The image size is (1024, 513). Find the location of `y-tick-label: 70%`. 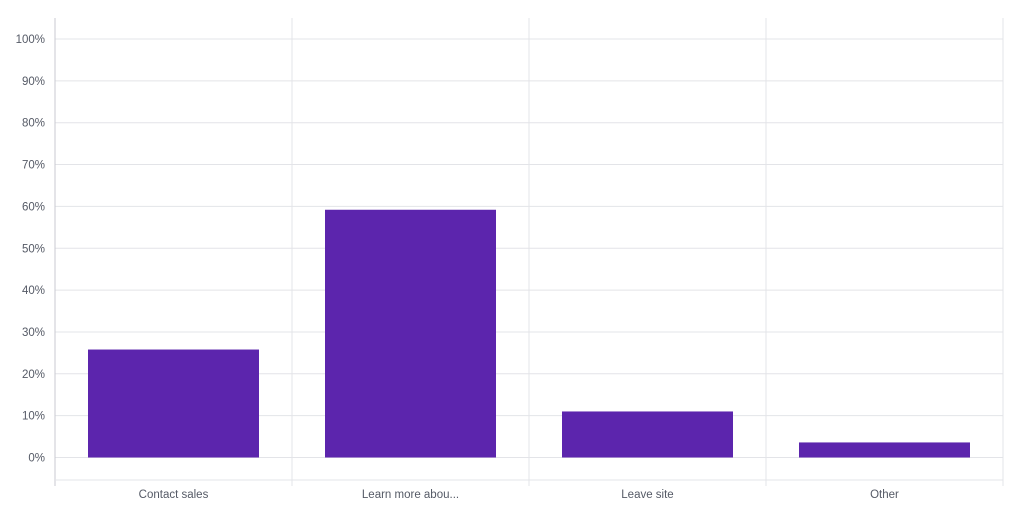

y-tick-label: 70% is located at coordinates (33, 166).